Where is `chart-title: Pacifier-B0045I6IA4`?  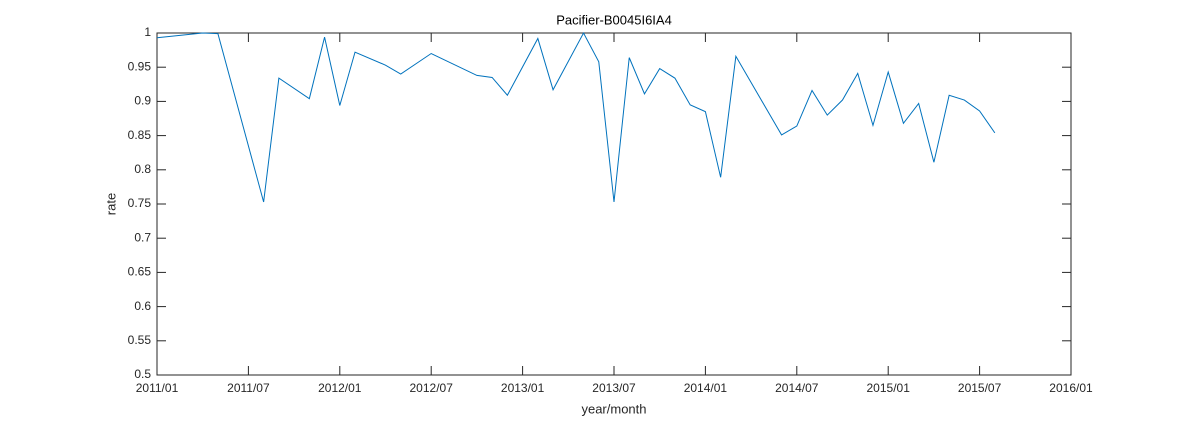 chart-title: Pacifier-B0045I6IA4 is located at coordinates (614, 19).